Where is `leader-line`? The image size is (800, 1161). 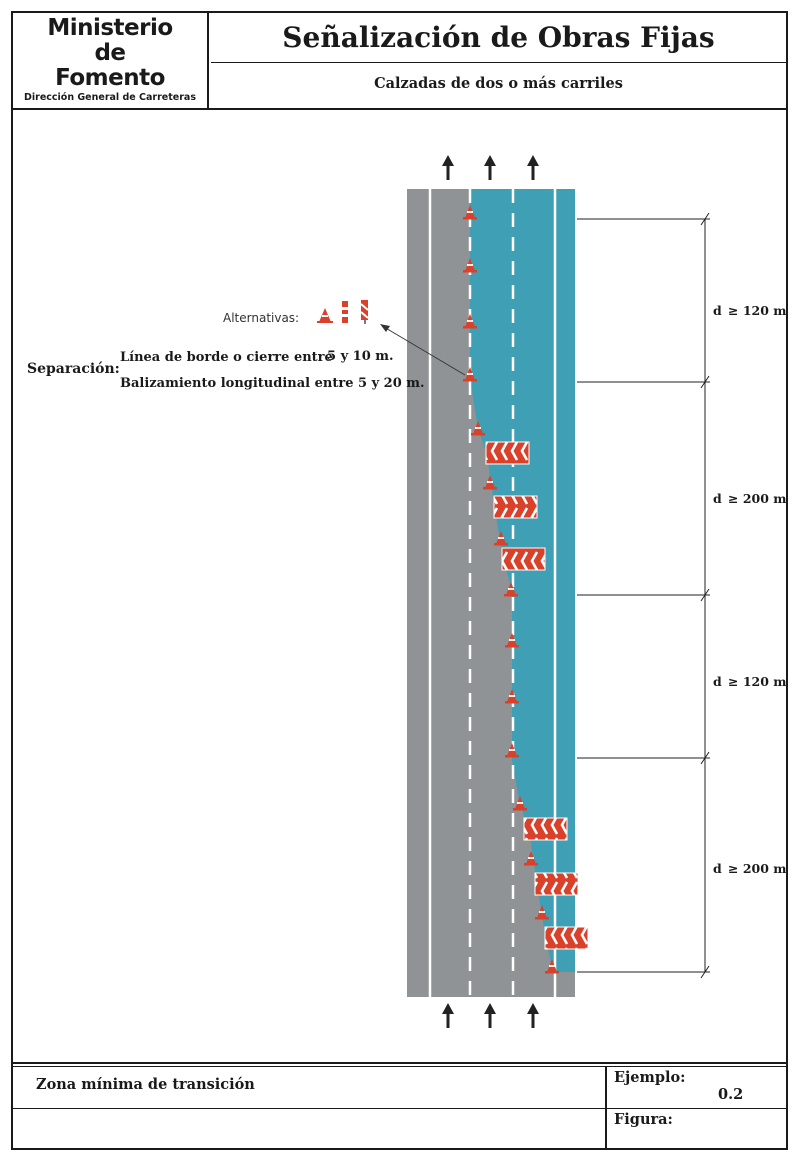 leader-line is located at coordinates (424, 351).